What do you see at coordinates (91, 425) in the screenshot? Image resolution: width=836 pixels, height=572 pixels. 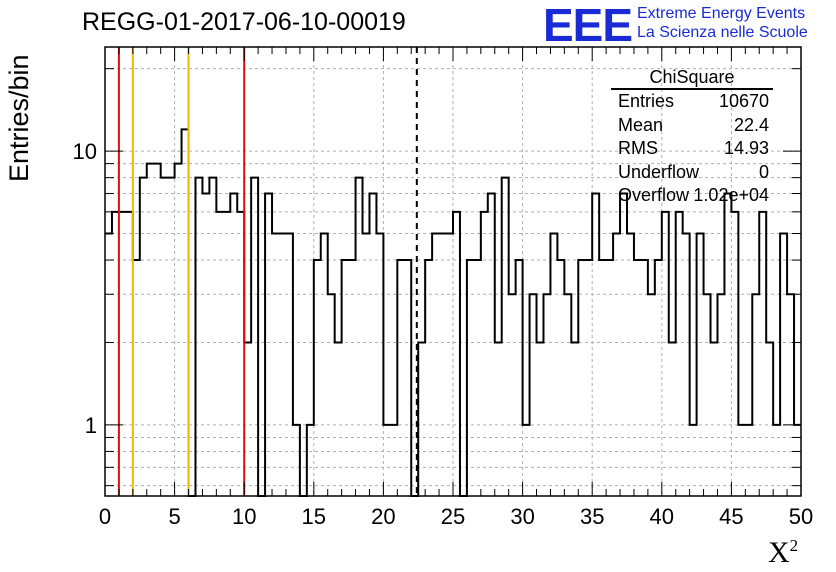 I see `y-tick-label: 1` at bounding box center [91, 425].